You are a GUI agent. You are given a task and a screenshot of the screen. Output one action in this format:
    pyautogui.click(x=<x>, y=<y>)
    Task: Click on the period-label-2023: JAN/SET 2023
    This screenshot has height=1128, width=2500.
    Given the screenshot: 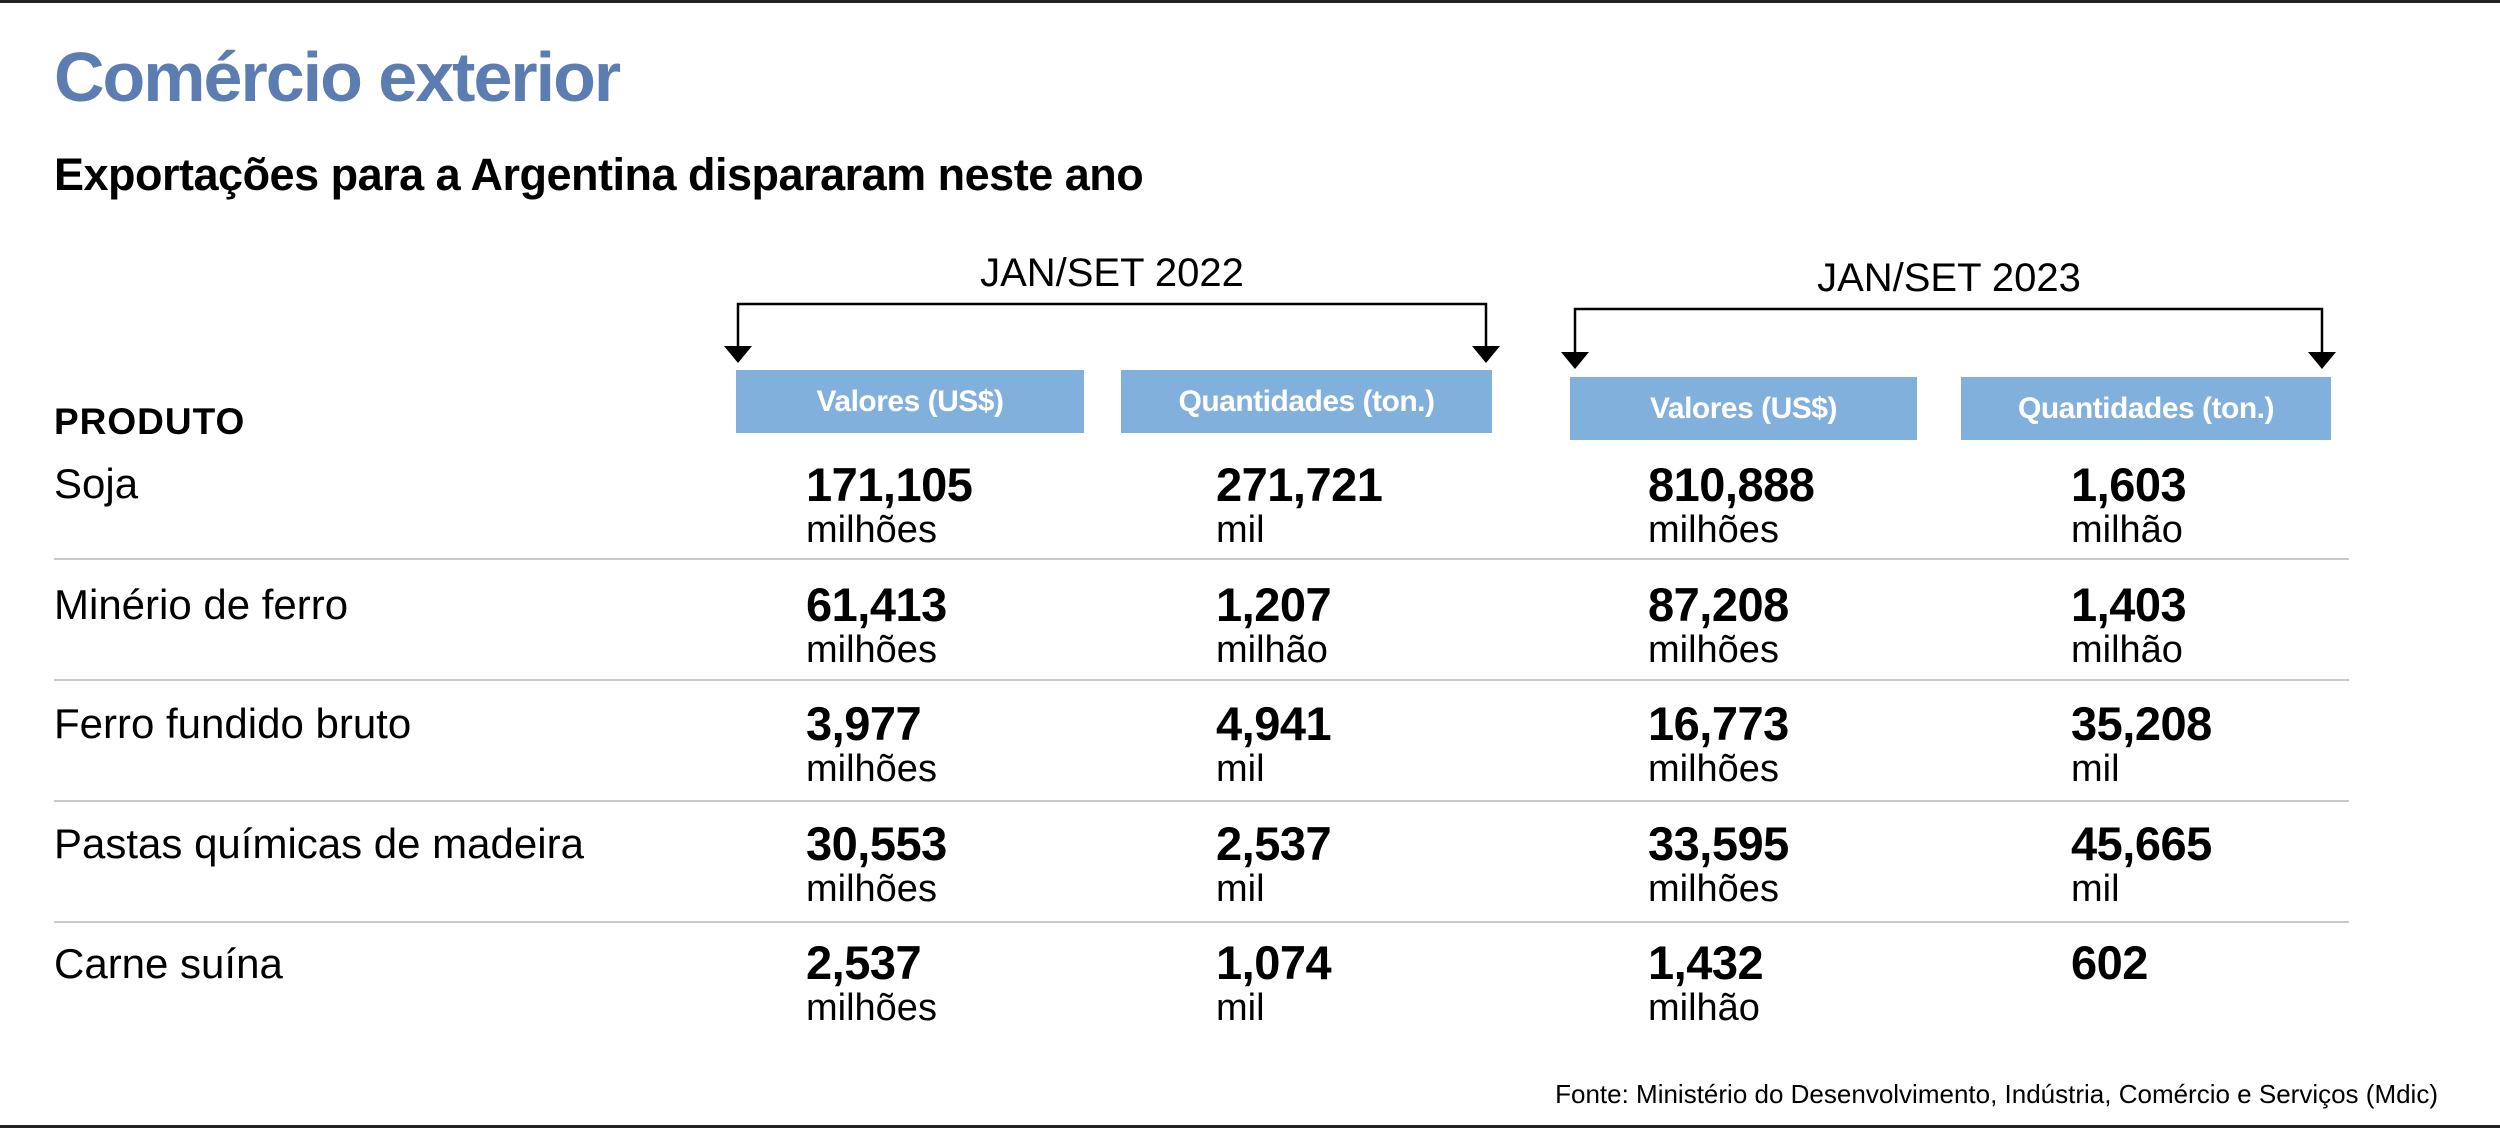 What is the action you would take?
    pyautogui.click(x=1949, y=278)
    